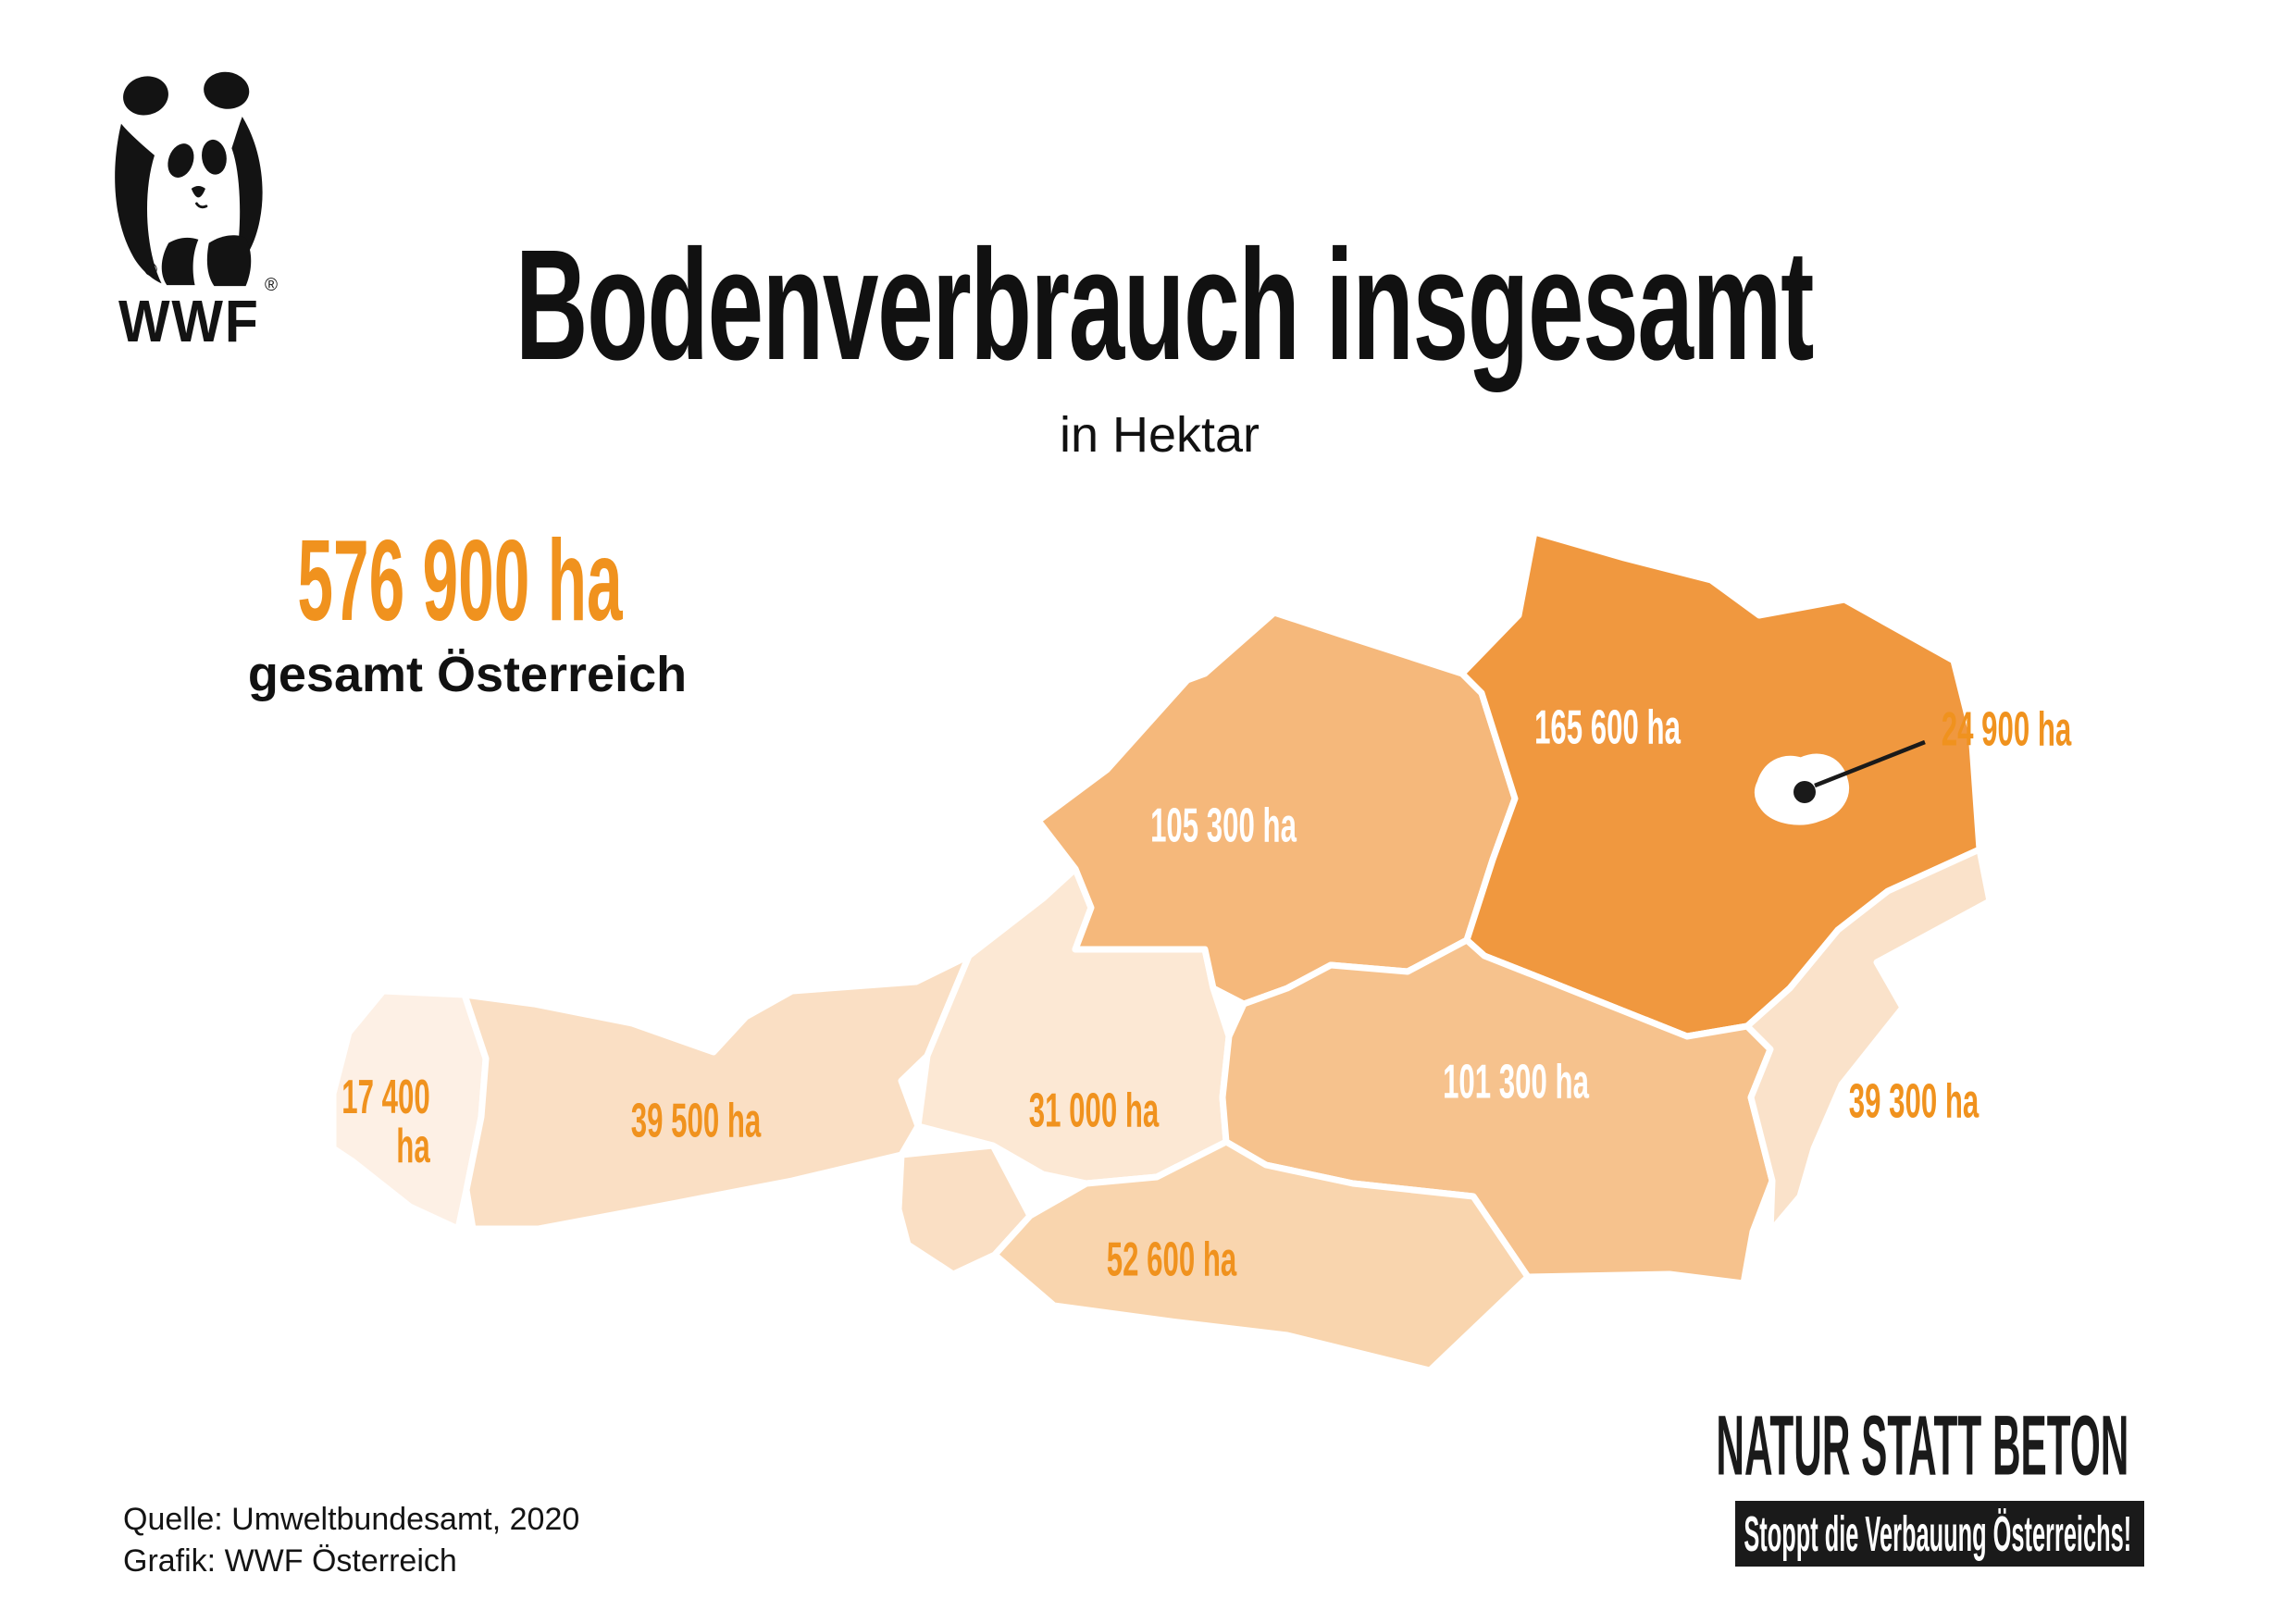 This screenshot has height=1623, width=2296. I want to click on copyright-symbol: ©, so click(151, 270).